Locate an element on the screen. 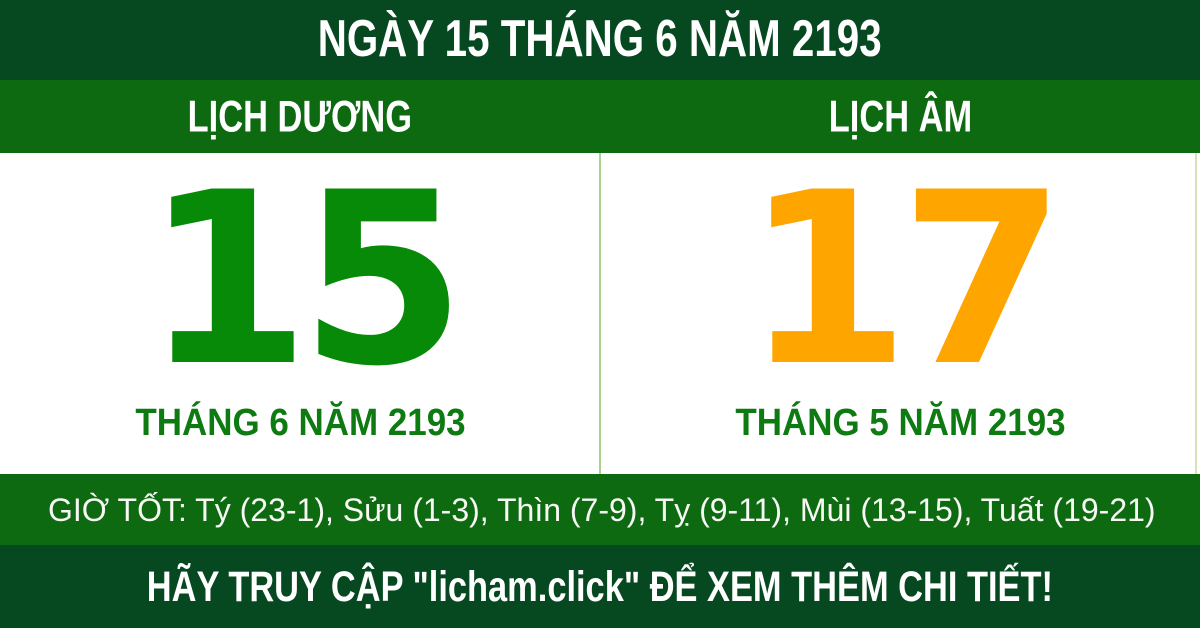 This screenshot has width=1200, height=628. column-divider is located at coordinates (600, 313).